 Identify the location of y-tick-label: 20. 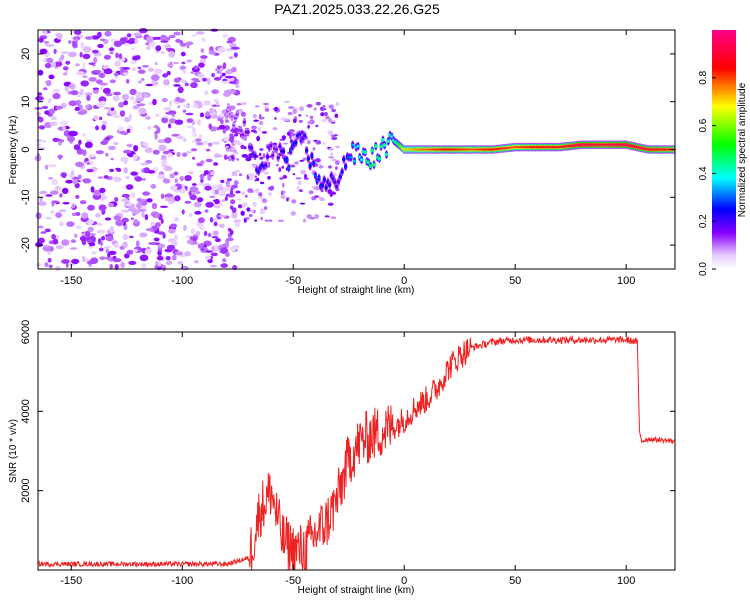
(26, 54).